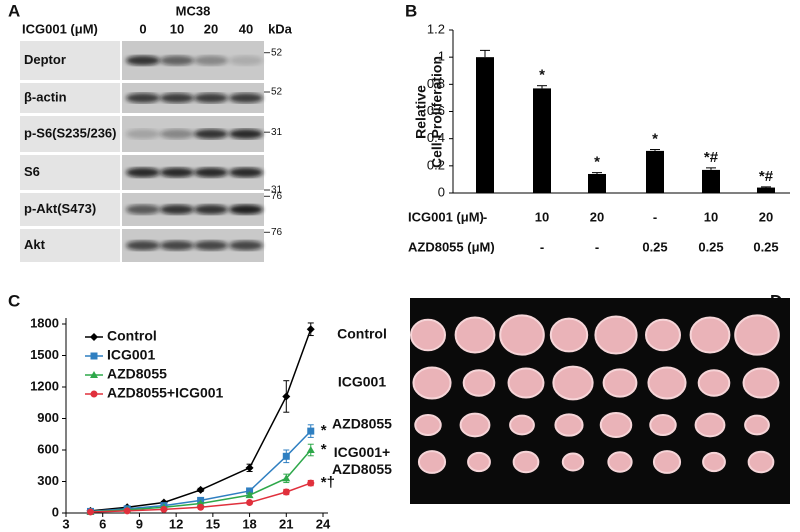  What do you see at coordinates (44, 322) in the screenshot?
I see `y-tick-label: 1800` at bounding box center [44, 322].